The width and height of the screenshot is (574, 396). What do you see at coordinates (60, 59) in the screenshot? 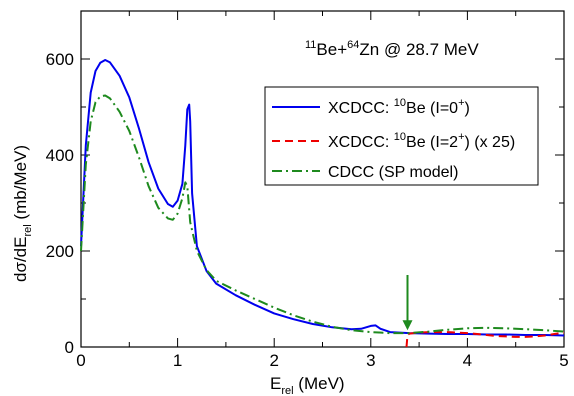
I see `y-tick-label-3: 600` at bounding box center [60, 59].